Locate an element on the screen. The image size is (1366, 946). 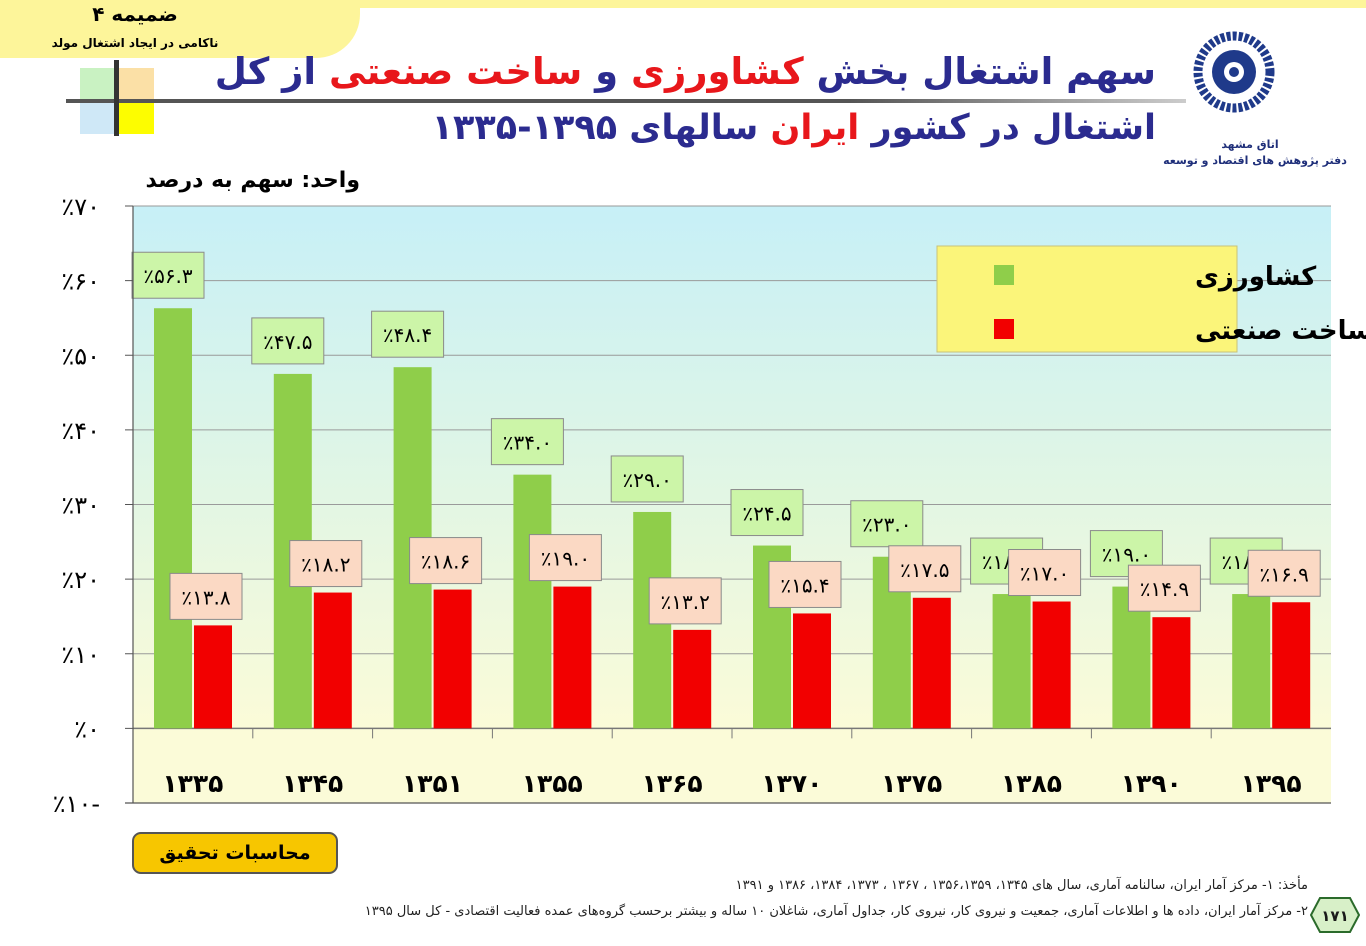
chart-unit-label: واحد: سهم به درصد is located at coordinates (253, 180).